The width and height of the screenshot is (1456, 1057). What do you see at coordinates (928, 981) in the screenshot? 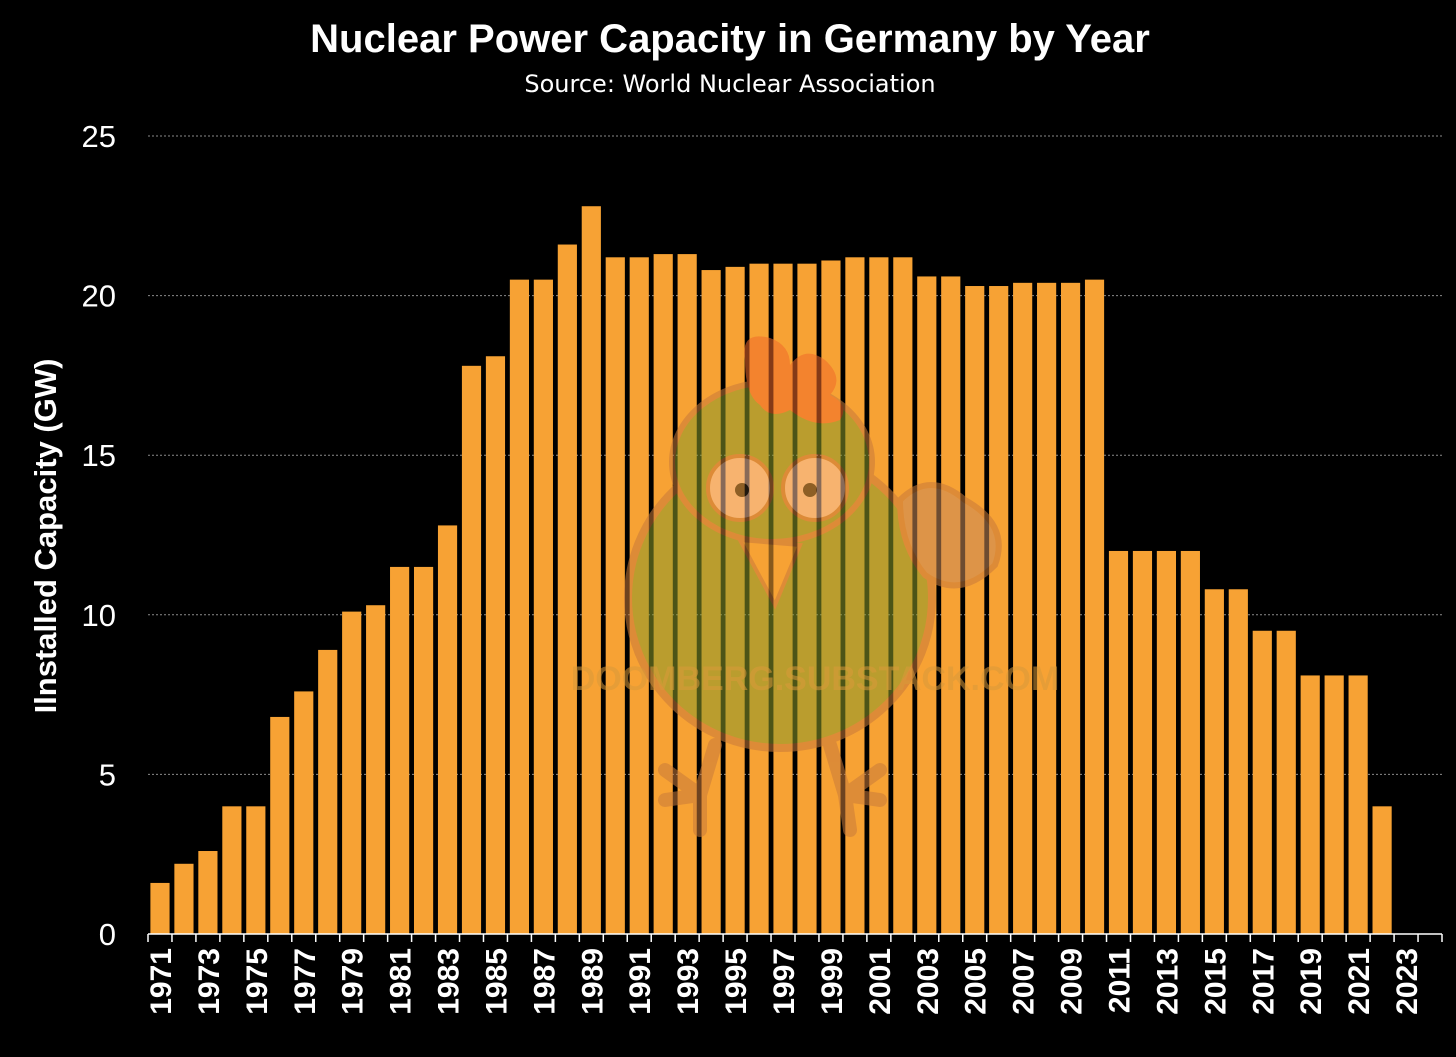
I see `x-tick-label: 2003` at bounding box center [928, 981].